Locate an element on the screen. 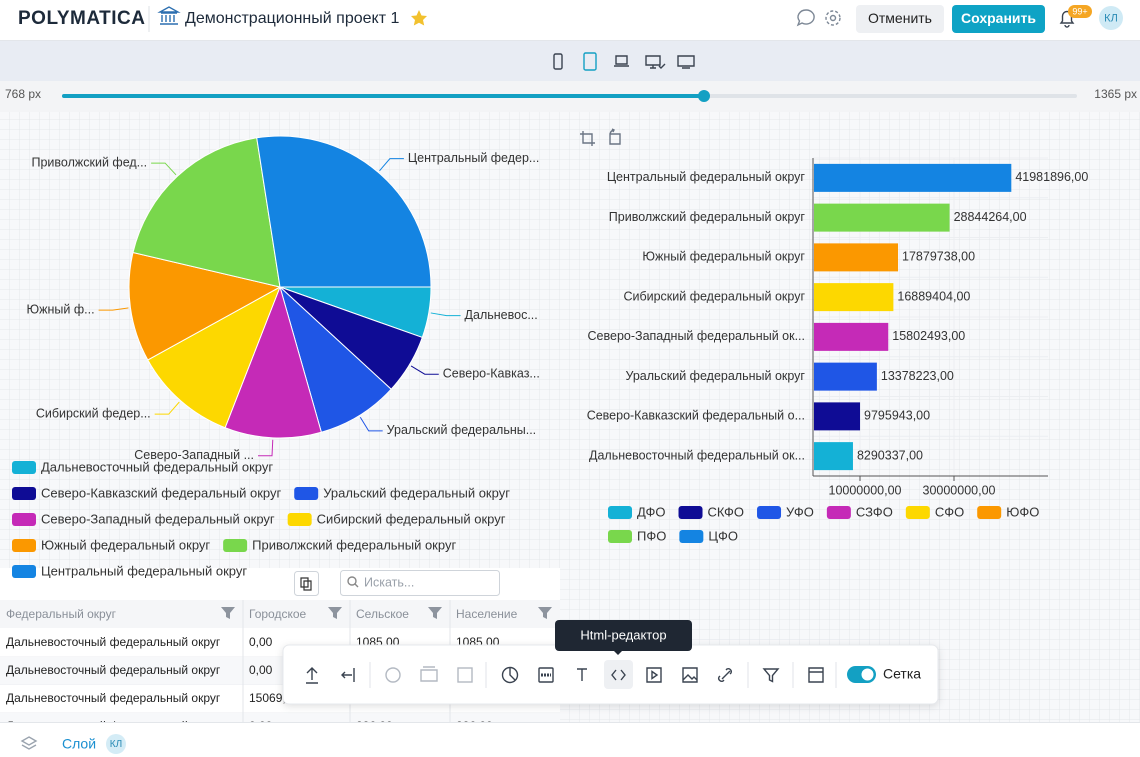 The image size is (1140, 757). settings-icon-center is located at coordinates (833, 18).